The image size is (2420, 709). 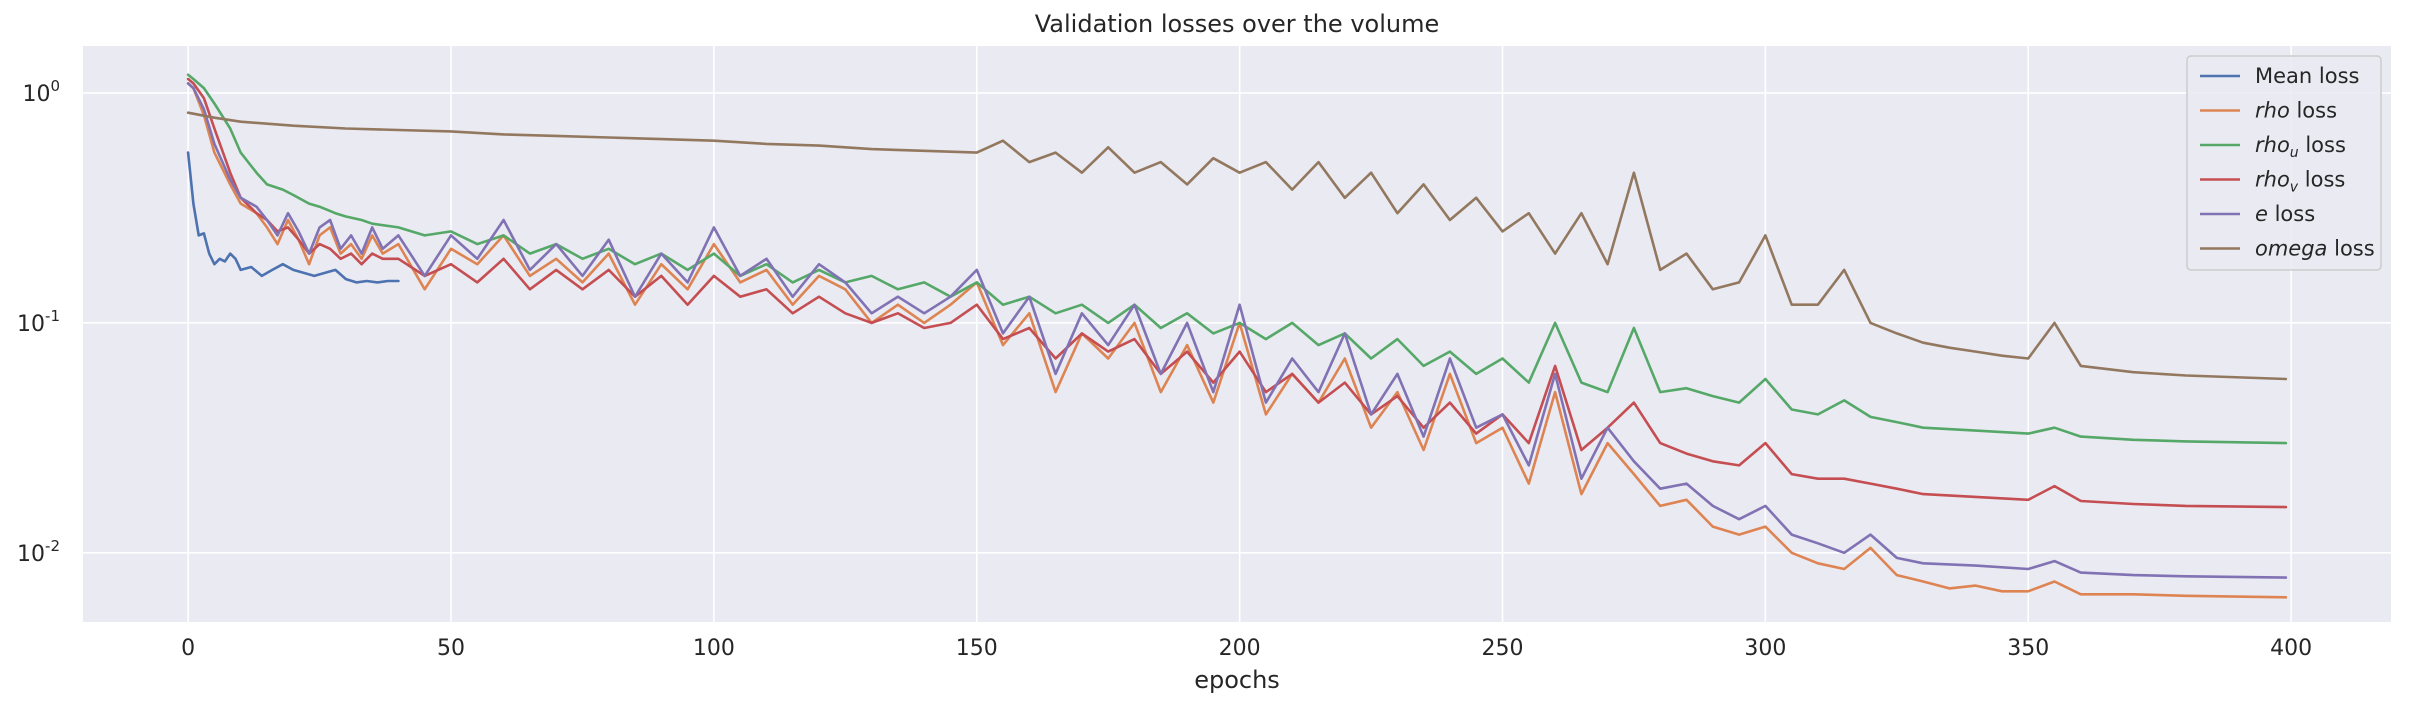 What do you see at coordinates (188, 648) in the screenshot?
I see `x-tick-label: 0` at bounding box center [188, 648].